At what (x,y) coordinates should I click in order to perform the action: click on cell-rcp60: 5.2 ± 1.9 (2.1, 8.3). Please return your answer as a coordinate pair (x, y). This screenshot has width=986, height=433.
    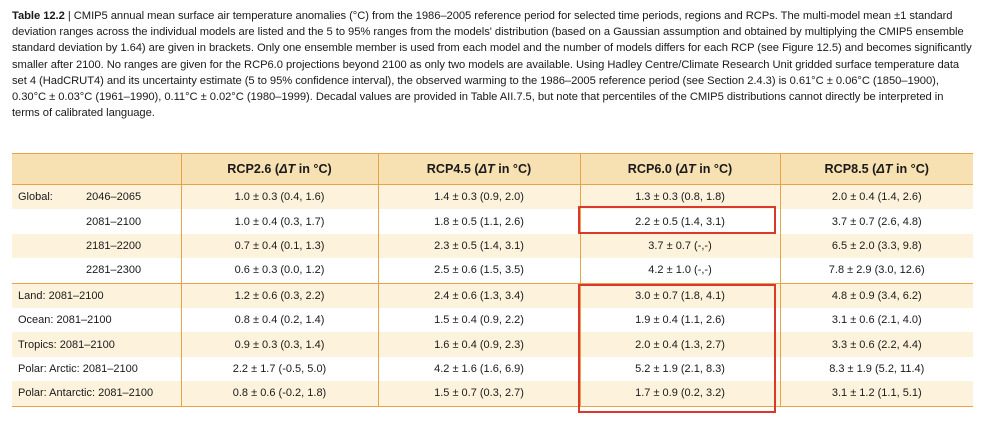
    Looking at the image, I should click on (679, 369).